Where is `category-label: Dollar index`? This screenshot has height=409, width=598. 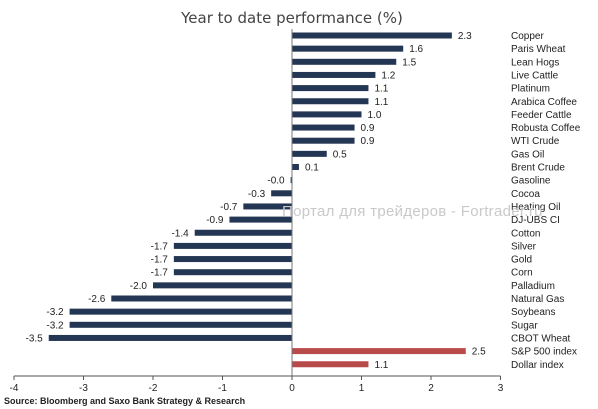
category-label: Dollar index is located at coordinates (537, 365).